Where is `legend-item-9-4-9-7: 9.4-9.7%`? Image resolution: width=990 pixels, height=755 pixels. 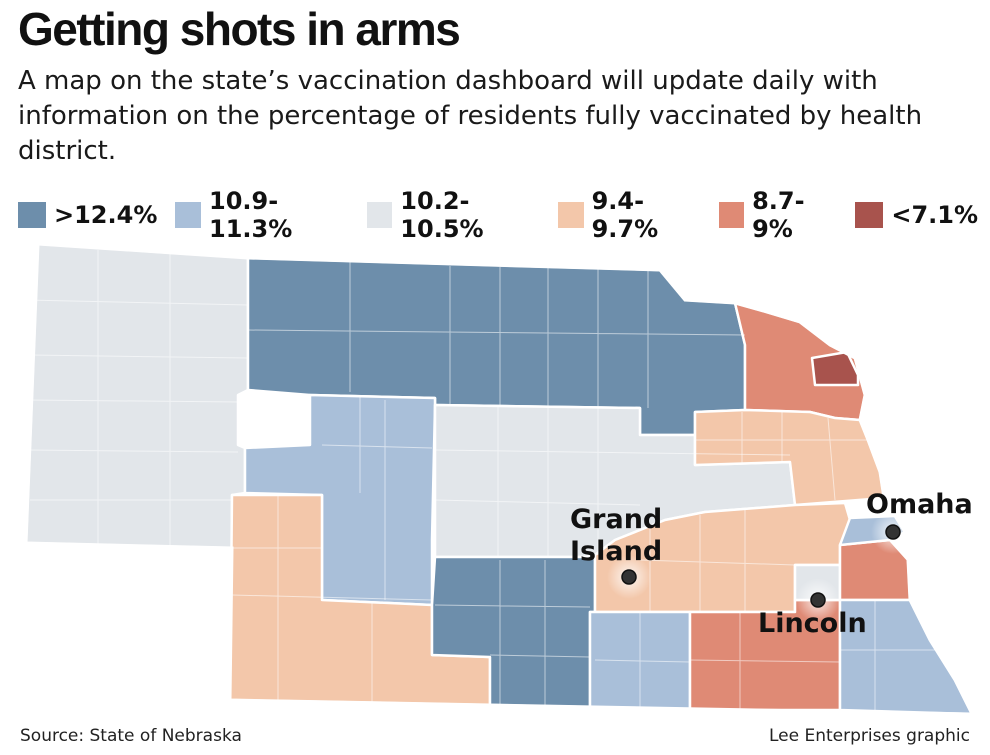 legend-item-9-4-9-7: 9.4-9.7% is located at coordinates (629, 215).